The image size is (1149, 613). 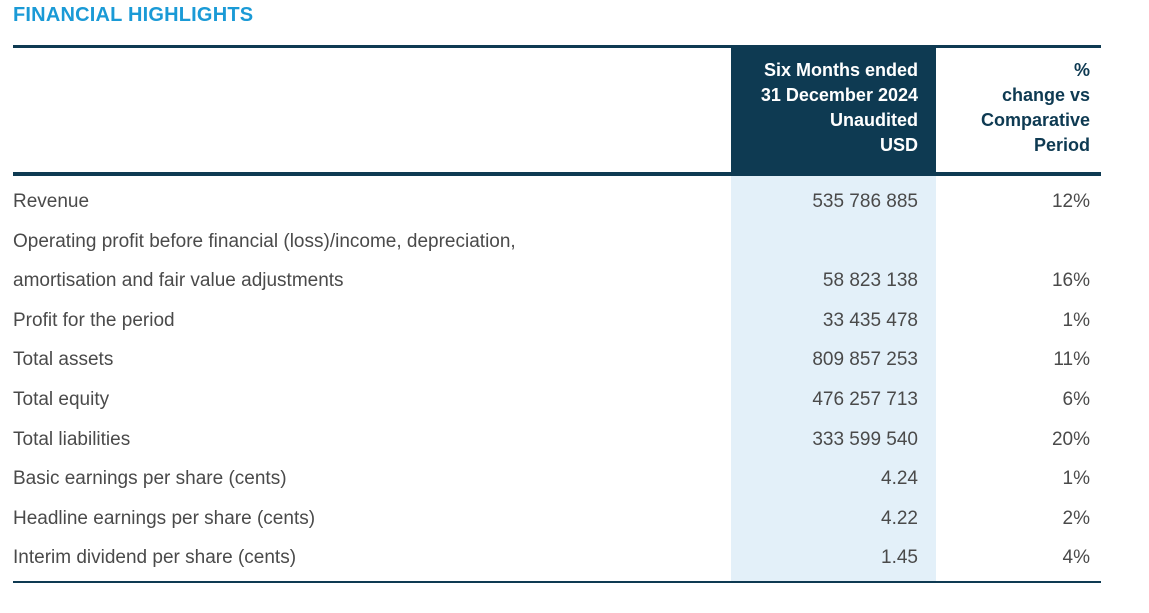 I want to click on table-row: Profit for the period 33 435 478 1%, so click(x=557, y=321).